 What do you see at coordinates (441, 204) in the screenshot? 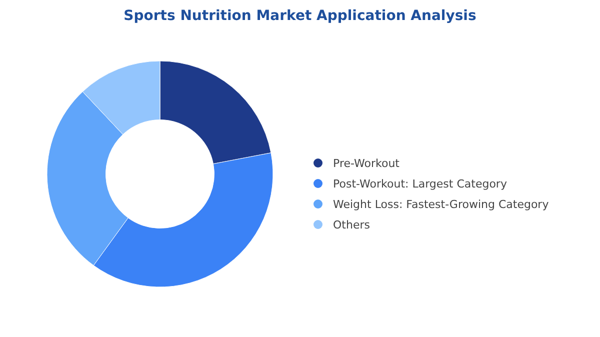
I see `legend-label: Weight Loss: Fastest-Growing Category` at bounding box center [441, 204].